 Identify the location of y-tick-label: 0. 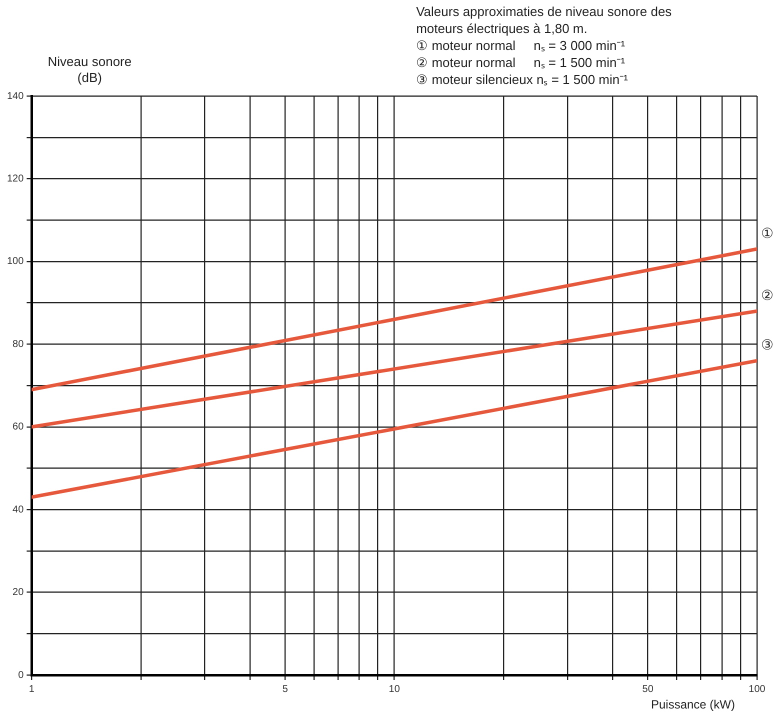
(21, 675).